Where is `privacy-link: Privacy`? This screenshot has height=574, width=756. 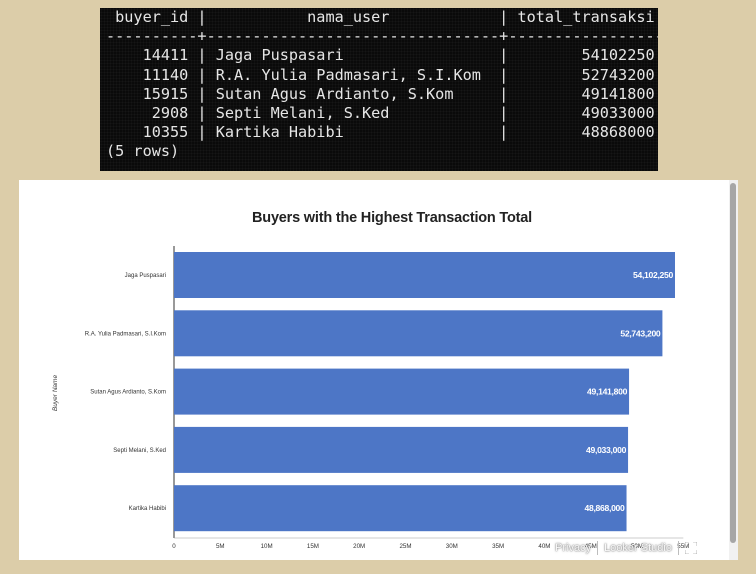
privacy-link: Privacy is located at coordinates (573, 548).